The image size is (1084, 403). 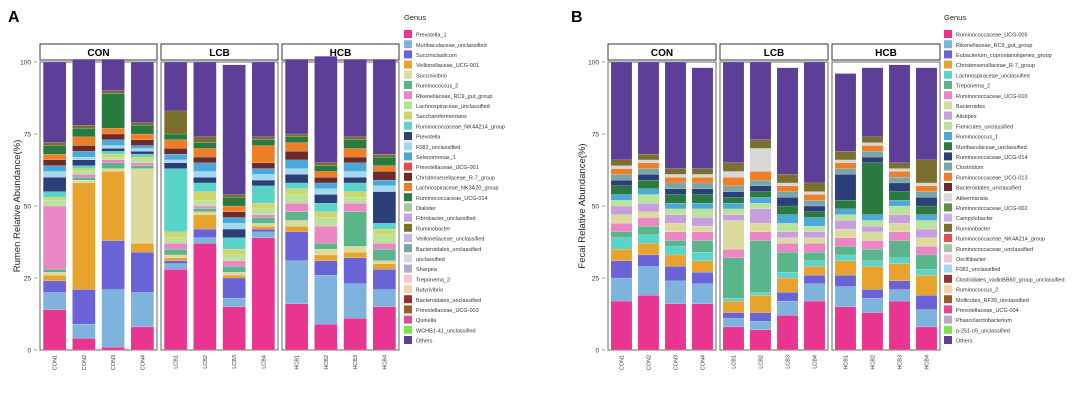 What do you see at coordinates (55, 144) in the screenshot?
I see `bar-segment-con1-ruminobacter` at bounding box center [55, 144].